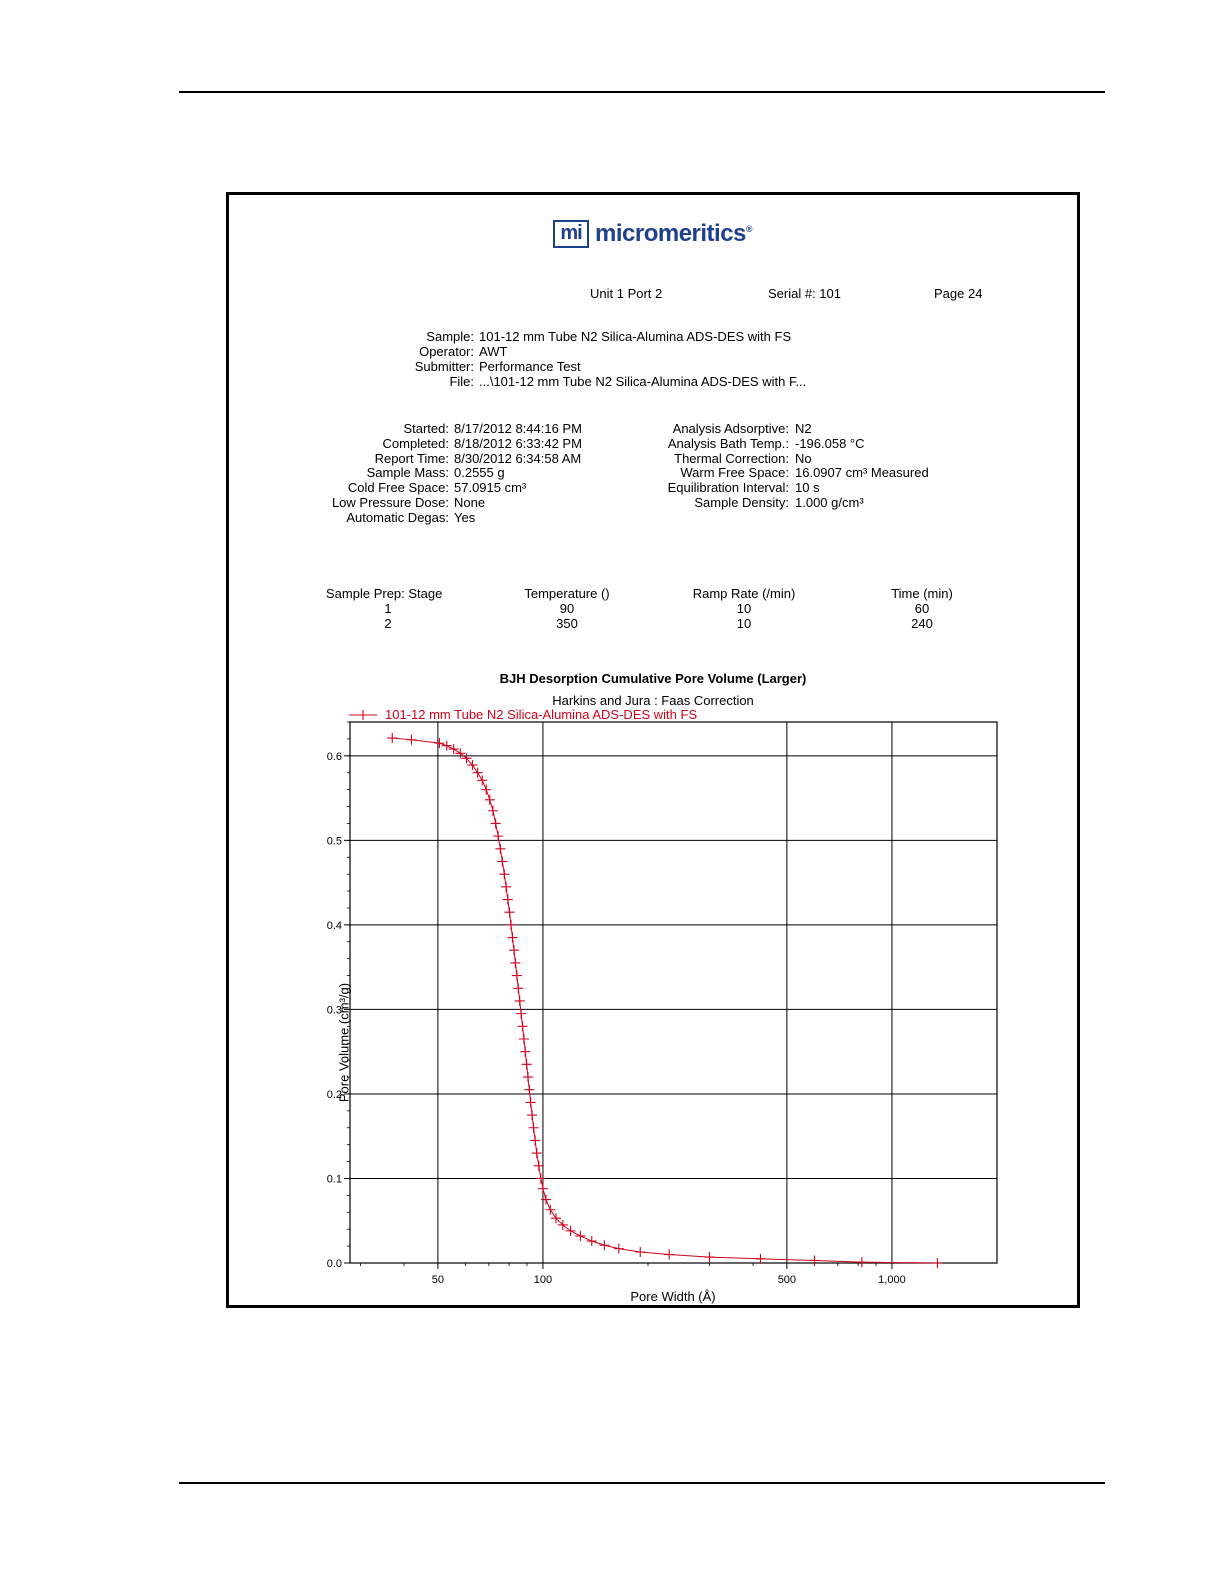 This screenshot has width=1224, height=1584. I want to click on prep-cell: 10, so click(744, 608).